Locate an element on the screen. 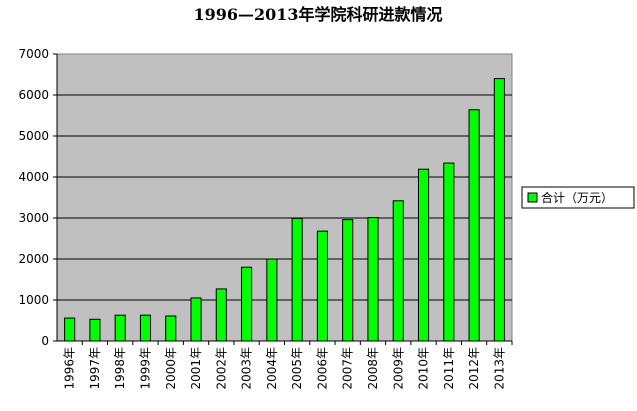  legend: 合计（万元） is located at coordinates (578, 197).